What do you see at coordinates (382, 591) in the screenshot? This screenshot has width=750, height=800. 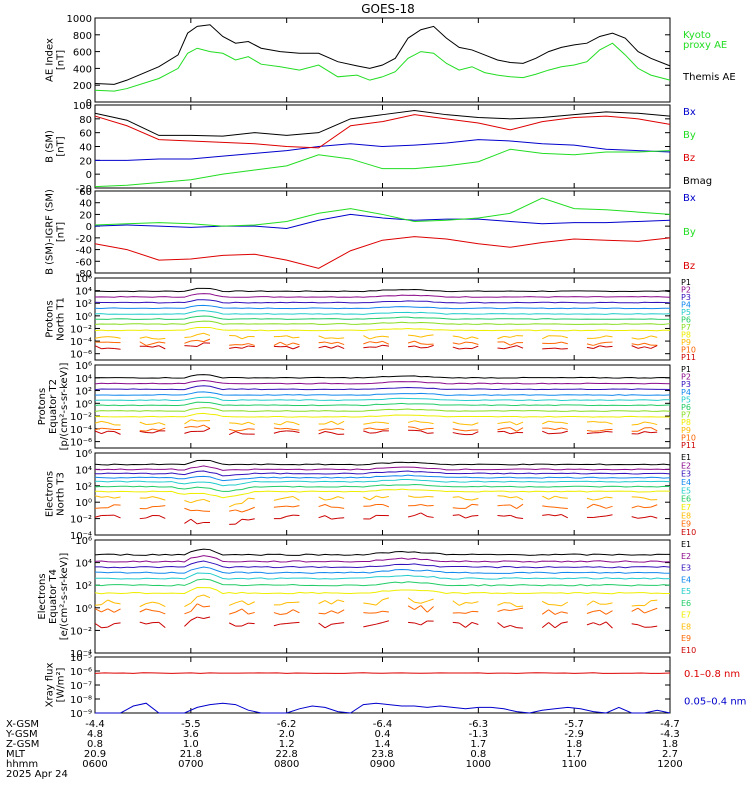 I see `channel-line-e7` at bounding box center [382, 591].